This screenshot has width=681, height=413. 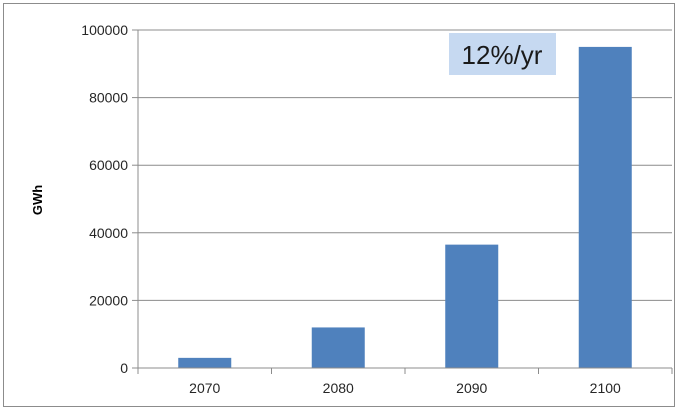 I want to click on x-tick-label-2100: 2100, so click(x=605, y=388).